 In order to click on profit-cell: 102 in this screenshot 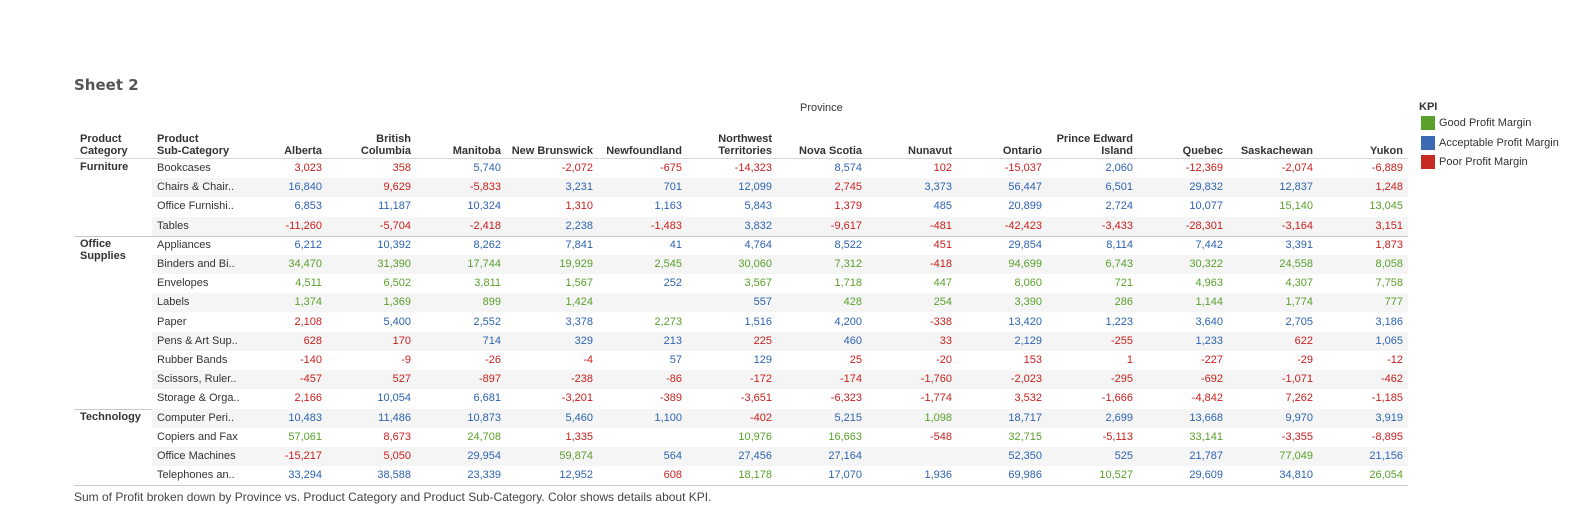, I will do `click(942, 168)`.